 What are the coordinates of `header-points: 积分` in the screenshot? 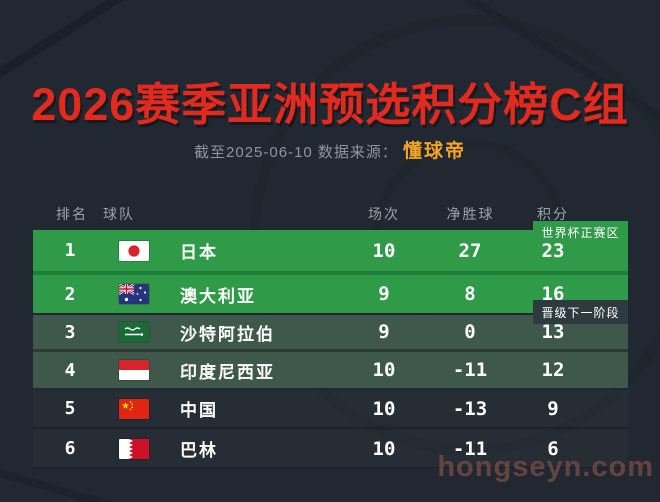 It's located at (553, 214).